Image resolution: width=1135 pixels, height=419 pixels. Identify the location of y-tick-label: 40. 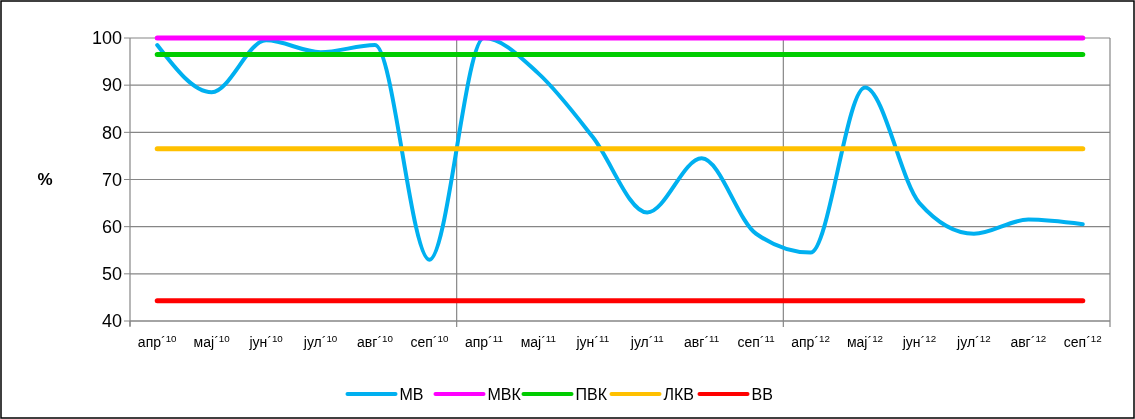
(111, 321).